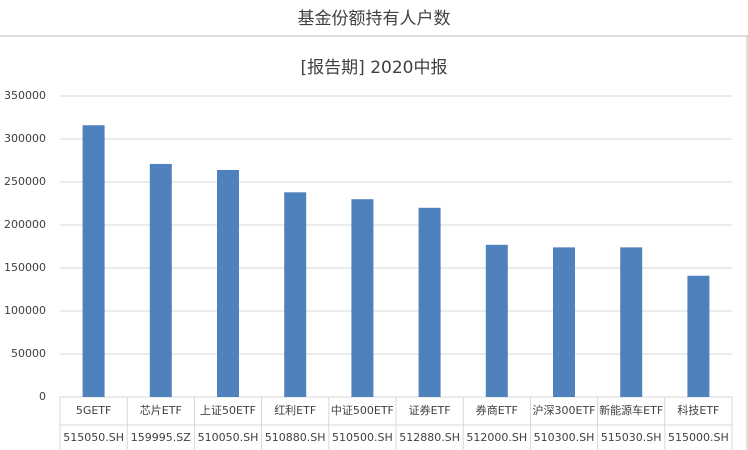 The height and width of the screenshot is (450, 748). Describe the element at coordinates (362, 437) in the screenshot. I see `x-tick-code: 510500.SH` at that location.